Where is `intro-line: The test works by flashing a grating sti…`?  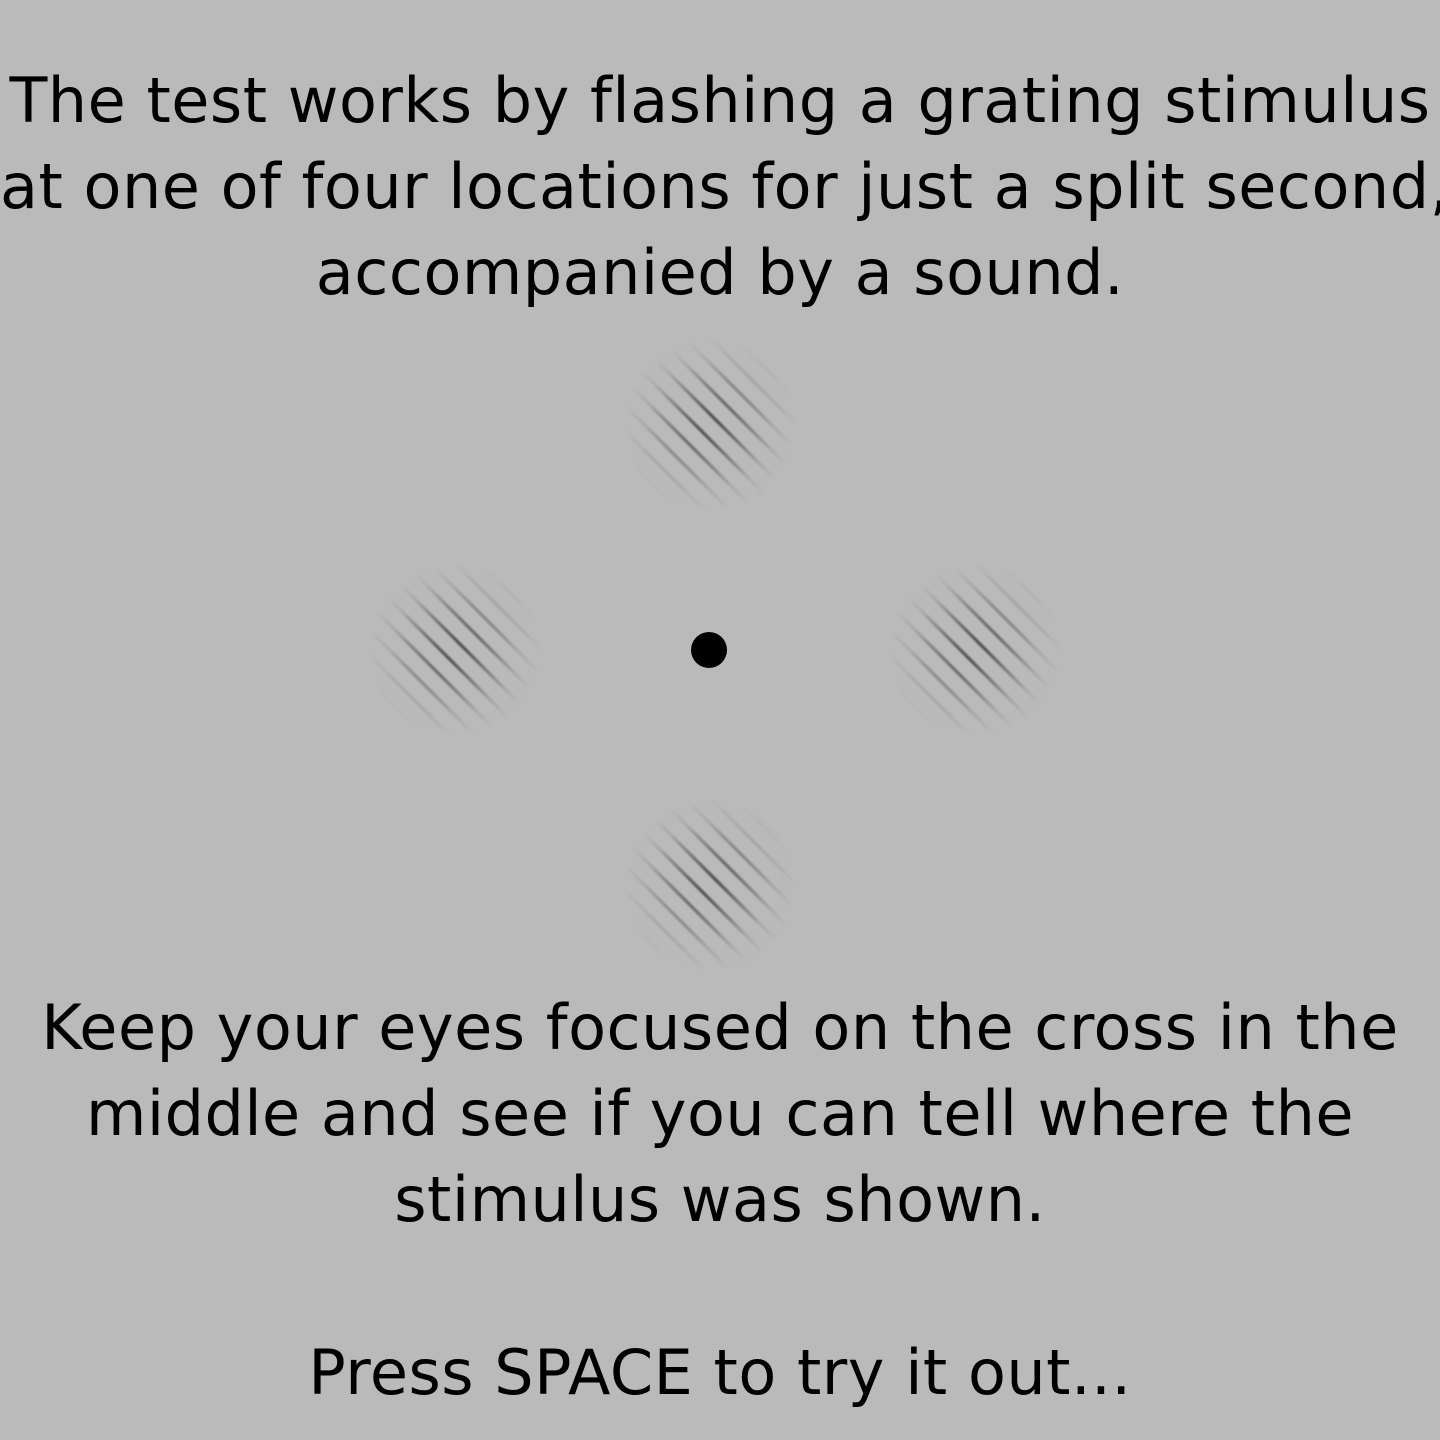 intro-line: The test works by flashing a grating sti… is located at coordinates (720, 100).